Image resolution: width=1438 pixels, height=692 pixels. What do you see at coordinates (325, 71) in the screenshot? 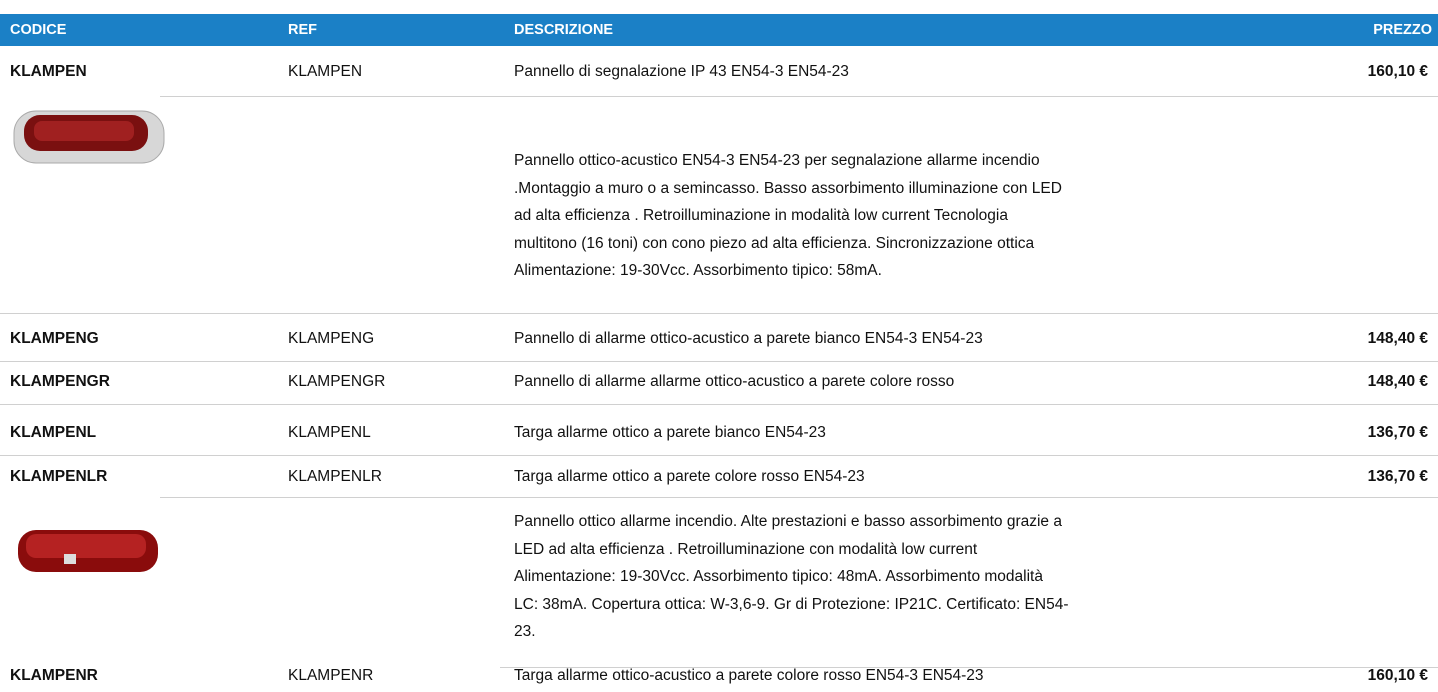
I see `cell-ref: KLAMPEN` at bounding box center [325, 71].